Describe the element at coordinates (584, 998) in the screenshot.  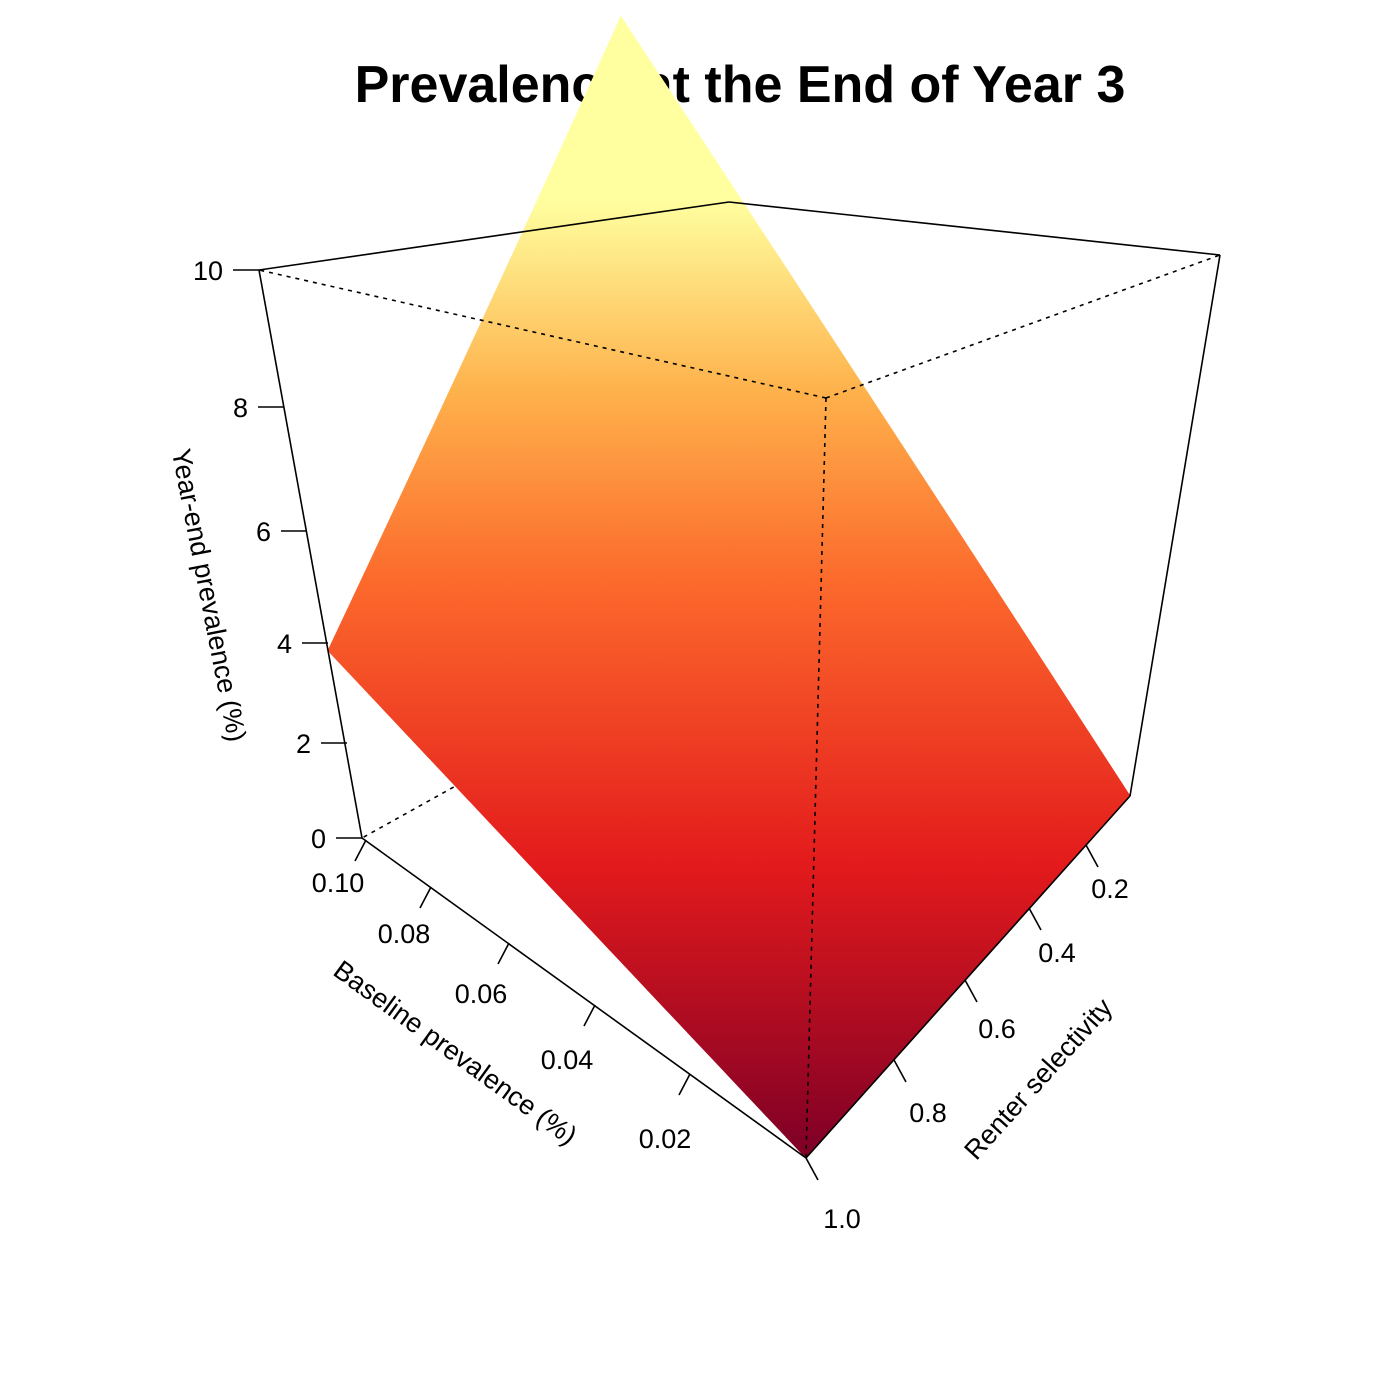
I see `x-axis-line` at that location.